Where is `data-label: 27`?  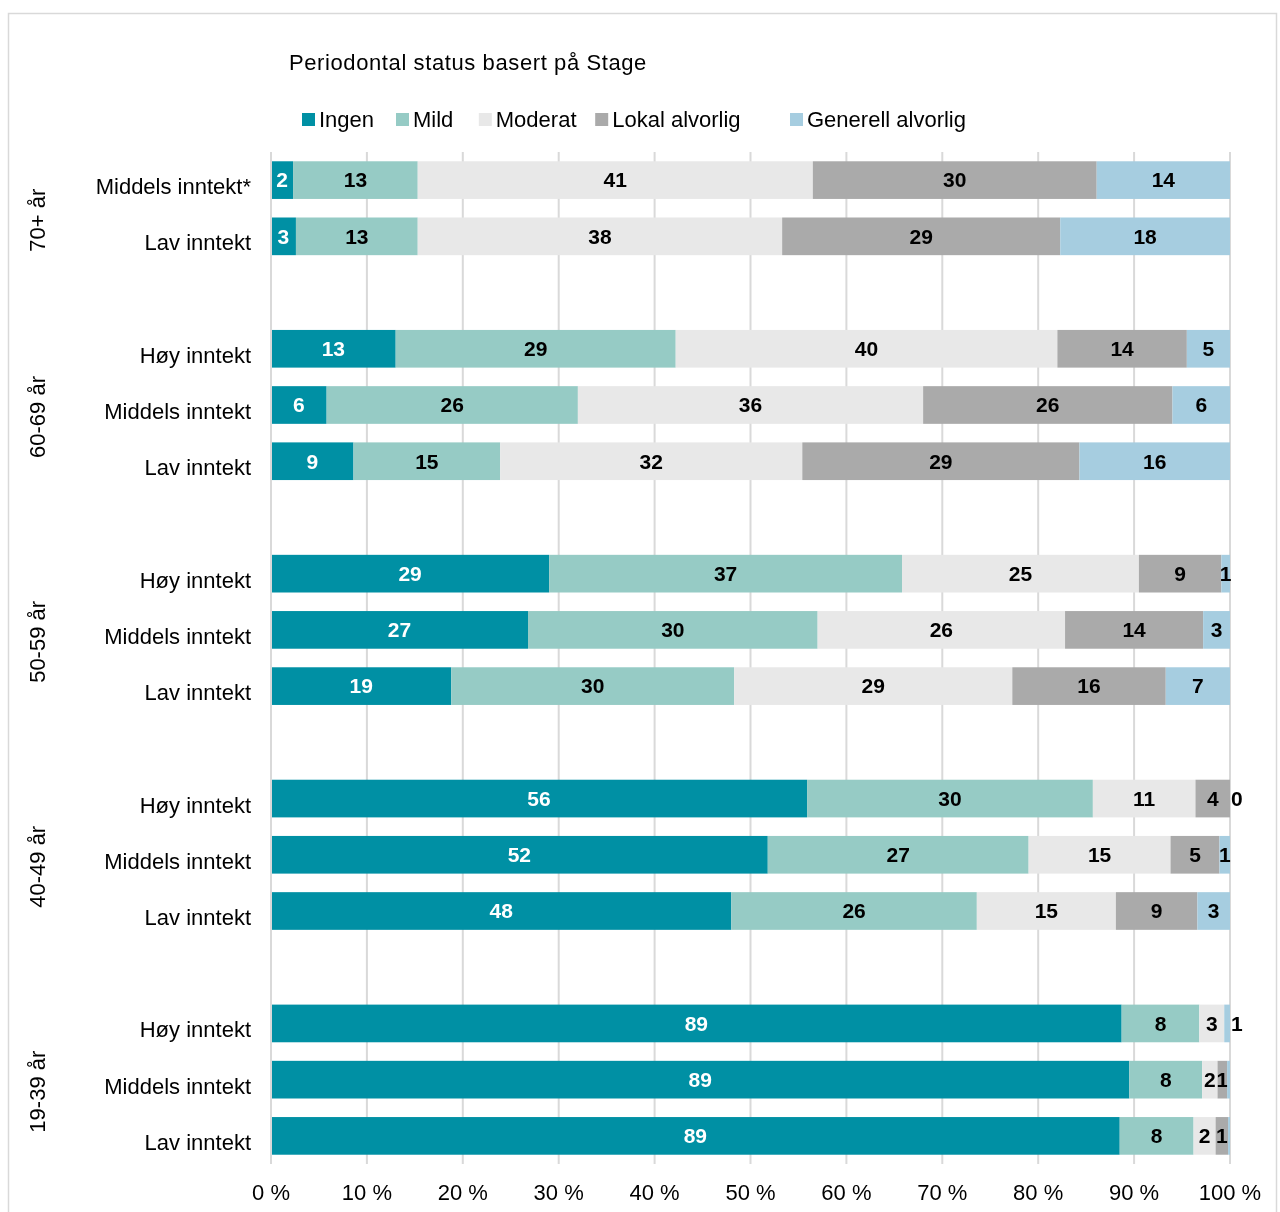
data-label: 27 is located at coordinates (399, 630).